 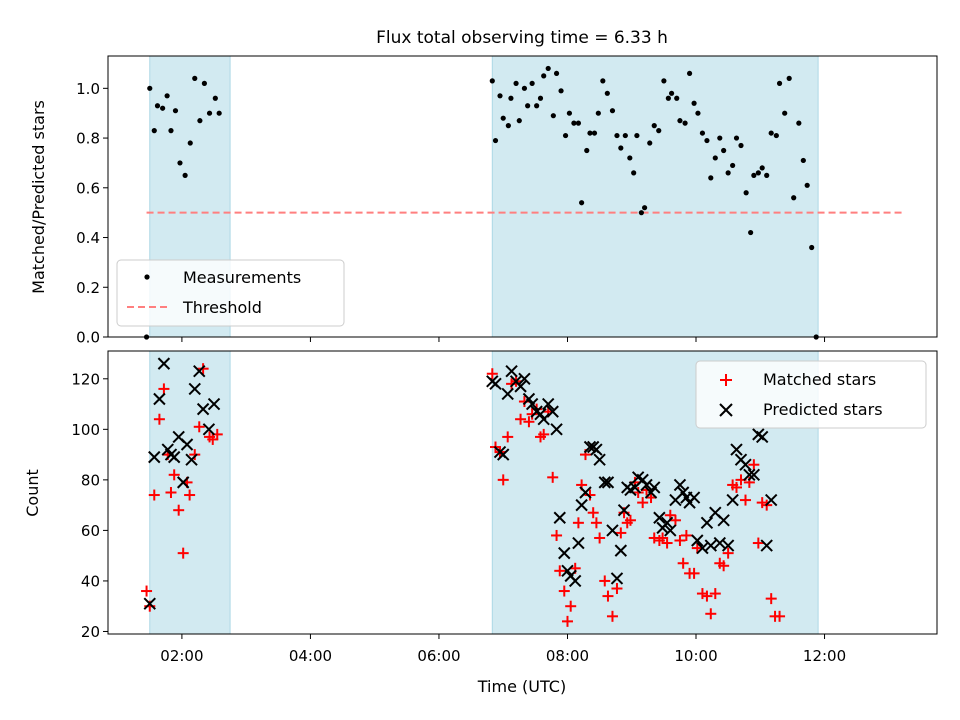 What do you see at coordinates (32, 493) in the screenshot?
I see `bottom-y-axis-label: Count` at bounding box center [32, 493].